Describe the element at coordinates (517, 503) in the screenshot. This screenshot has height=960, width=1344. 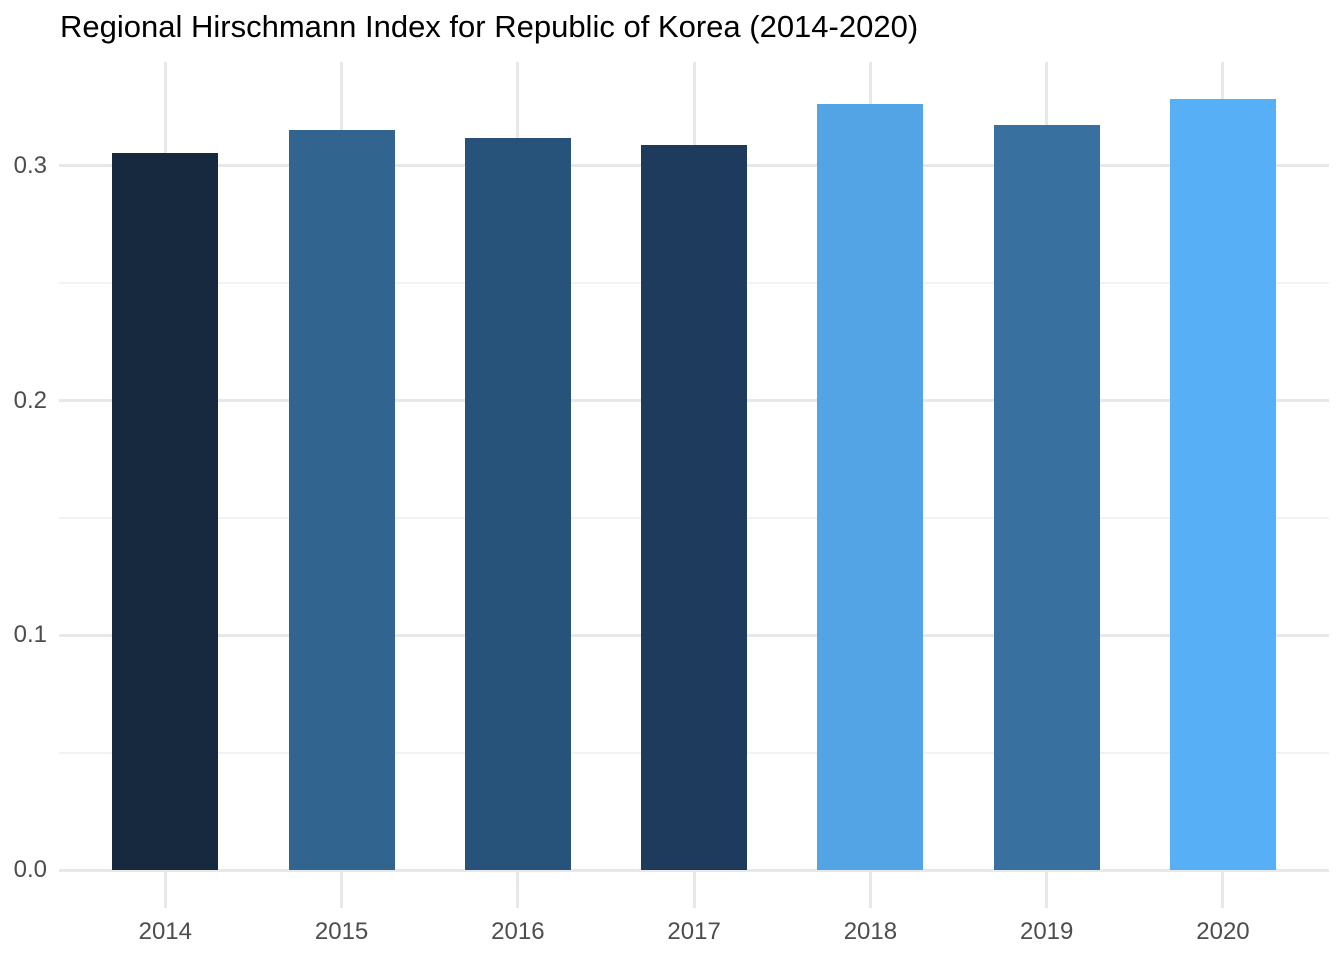
I see `bar-2016` at that location.